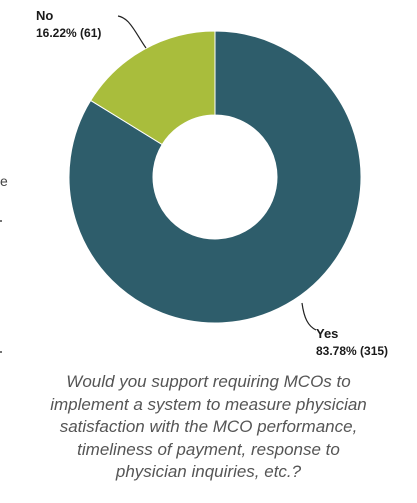 This screenshot has height=503, width=417. What do you see at coordinates (352, 342) in the screenshot?
I see `slice-label-yes: Yes 83.78% (315)` at bounding box center [352, 342].